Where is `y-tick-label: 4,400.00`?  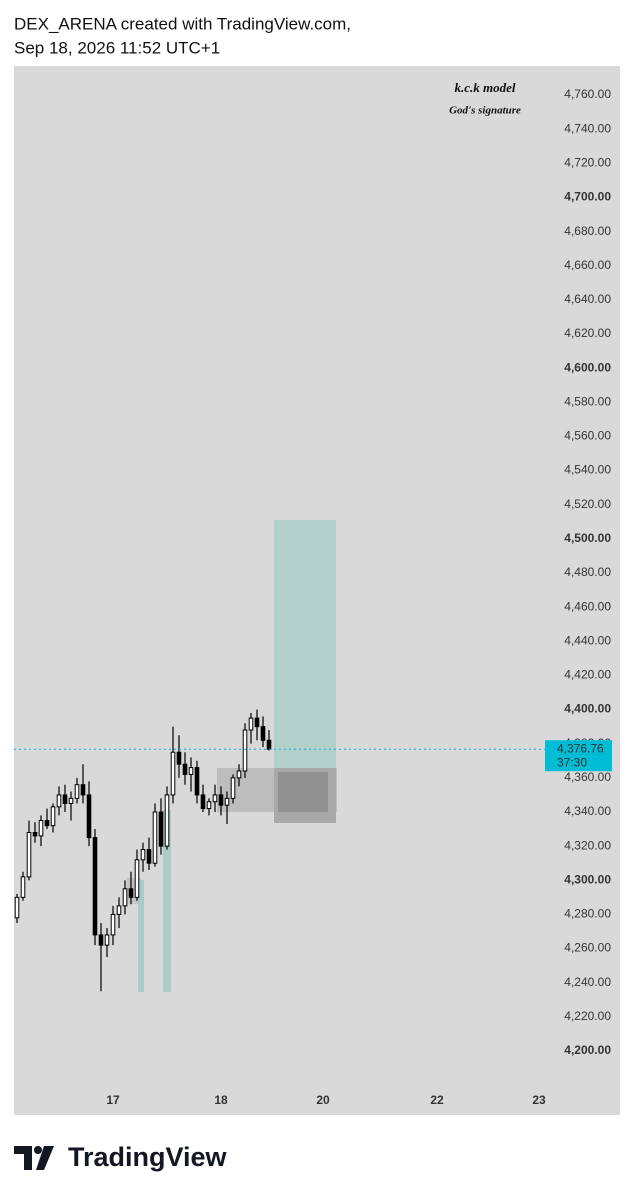
y-tick-label: 4,400.00 is located at coordinates (587, 709).